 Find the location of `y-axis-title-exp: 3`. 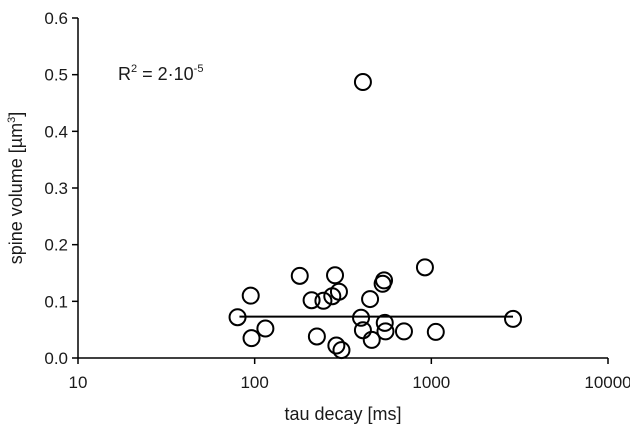

y-axis-title-exp: 3 is located at coordinates (12, 120).